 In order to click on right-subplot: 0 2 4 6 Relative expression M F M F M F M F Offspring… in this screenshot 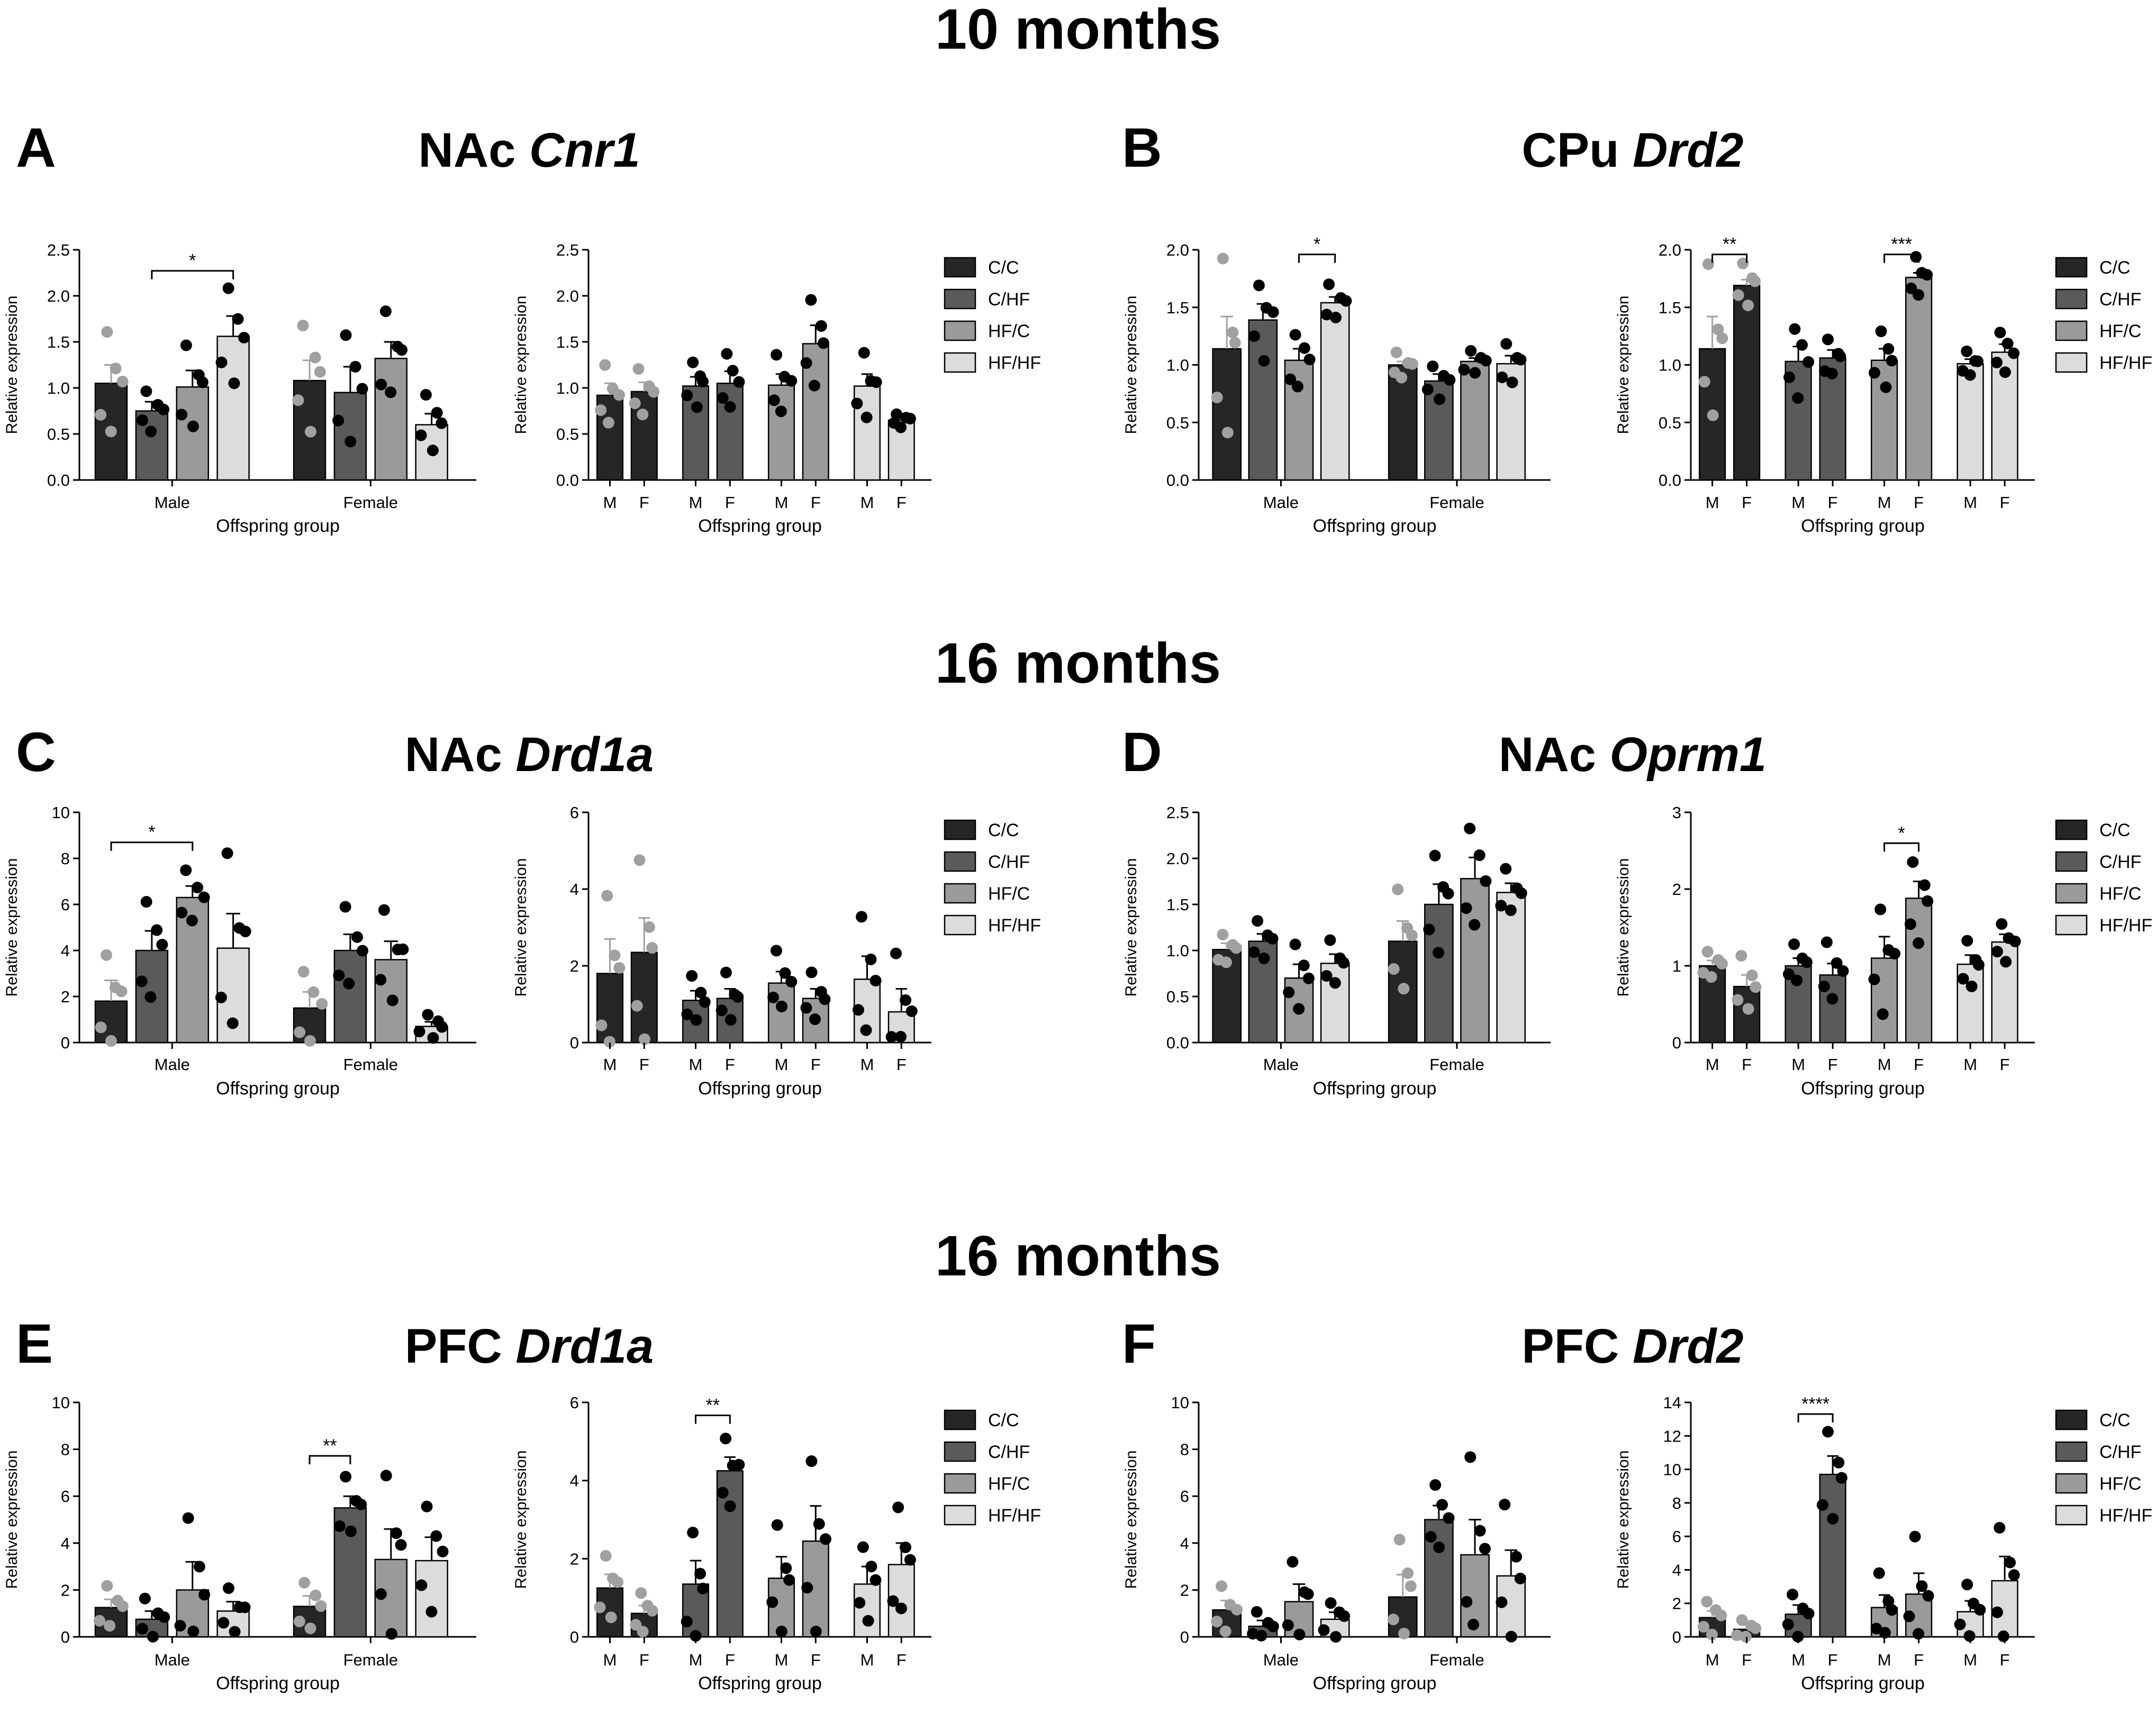, I will do `click(721, 1543)`.